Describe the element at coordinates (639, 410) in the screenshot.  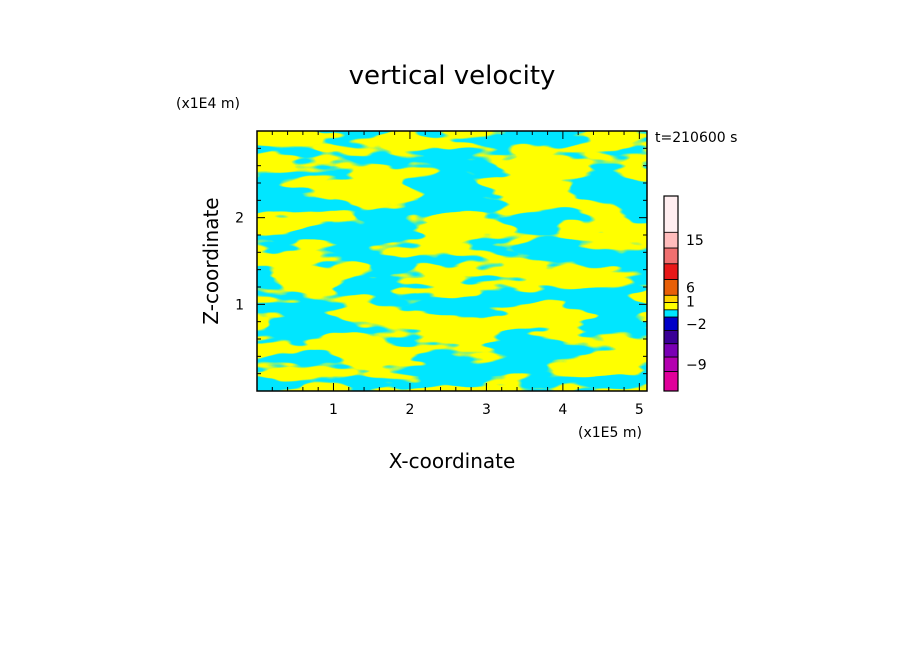
I see `x-tick-label: 5` at that location.